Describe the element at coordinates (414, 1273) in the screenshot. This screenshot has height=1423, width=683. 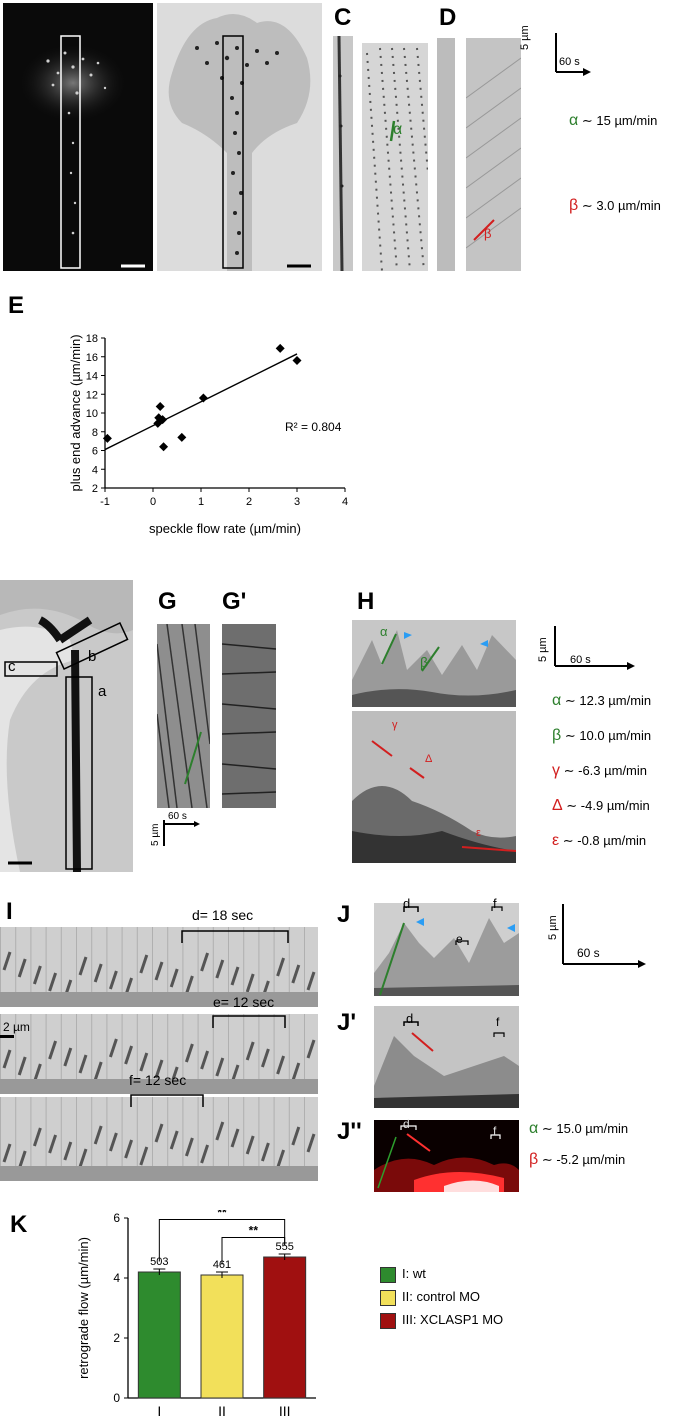
I see `legend-label: I: wt` at that location.